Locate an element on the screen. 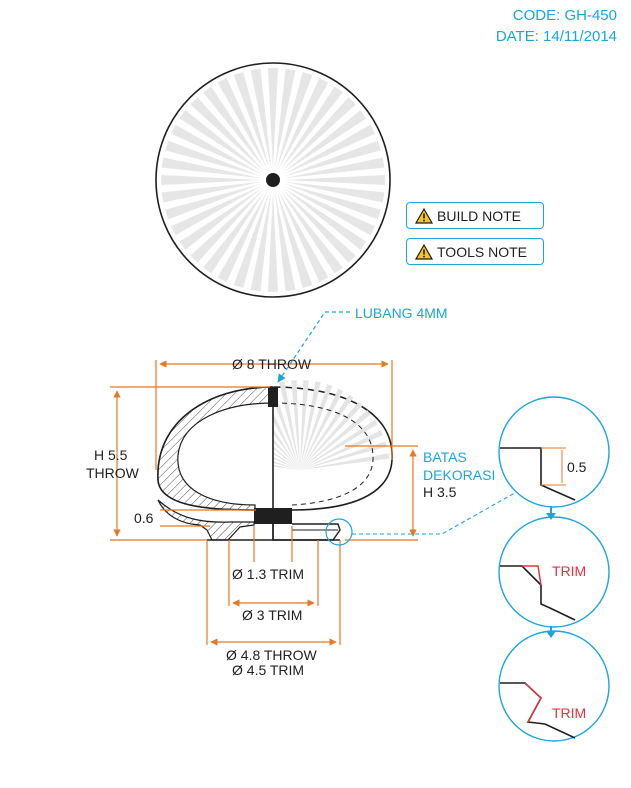 Image resolution: width=631 pixels, height=788 pixels. hole-leader is located at coordinates (399, 428).